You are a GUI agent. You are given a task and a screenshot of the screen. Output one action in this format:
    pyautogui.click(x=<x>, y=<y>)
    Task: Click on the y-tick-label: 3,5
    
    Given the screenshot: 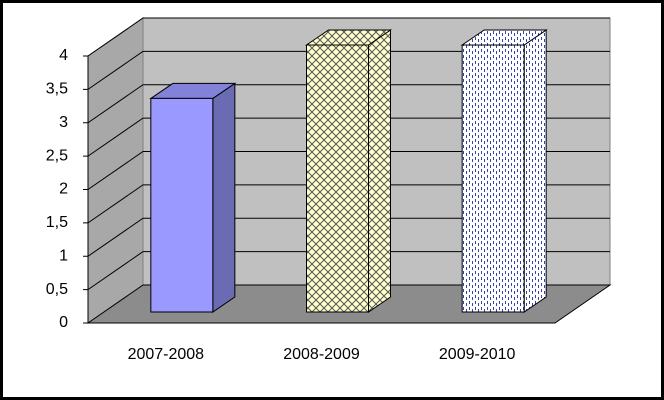 What is the action you would take?
    pyautogui.click(x=57, y=89)
    